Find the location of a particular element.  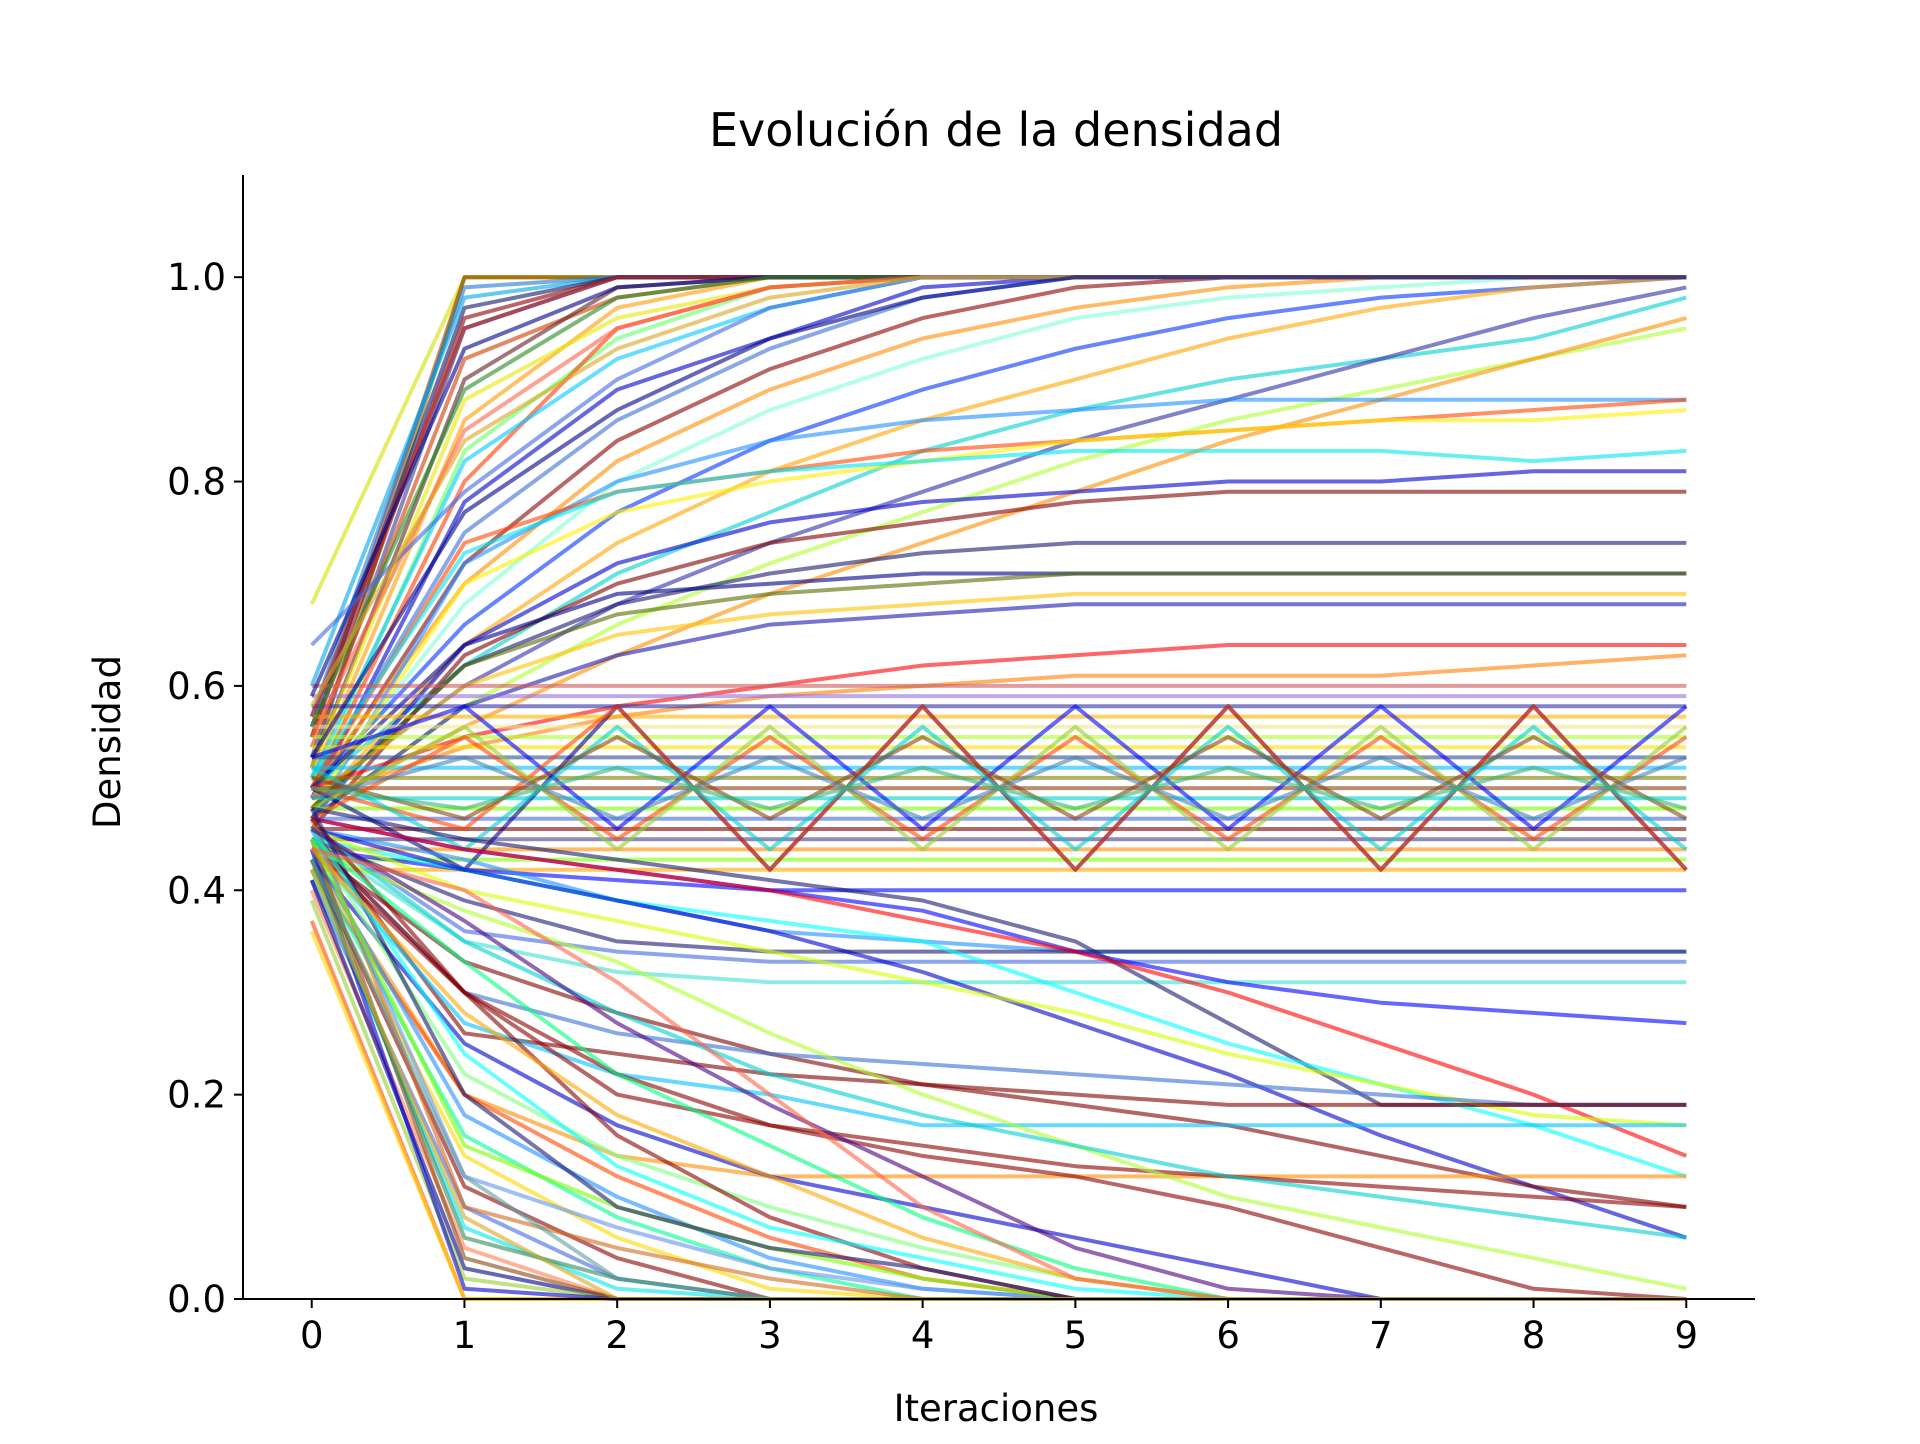

x-tick-label: 0 is located at coordinates (312, 1335).